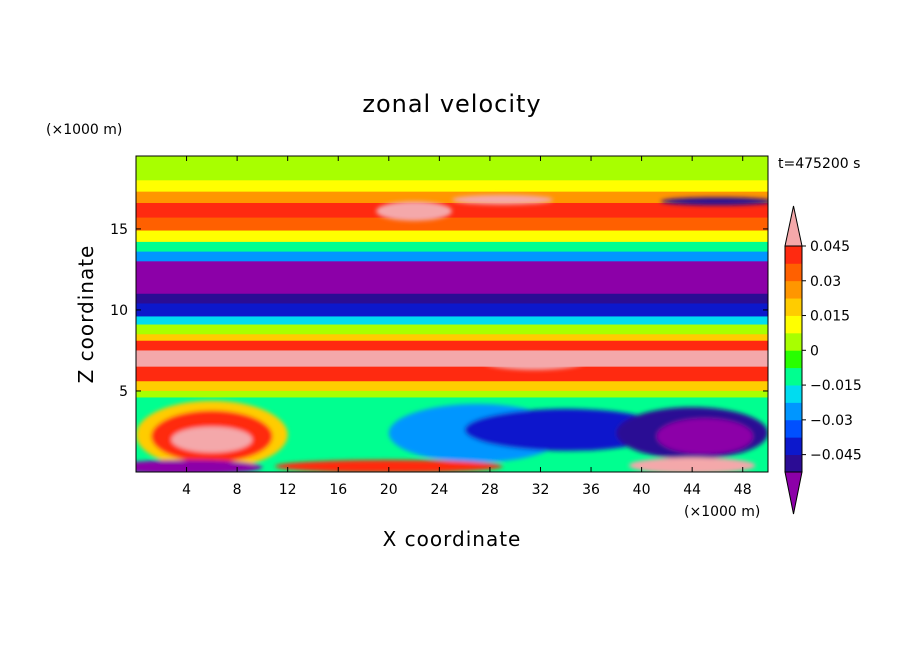 This screenshot has width=904, height=654. I want to click on time-label: t=475200 s, so click(819, 164).